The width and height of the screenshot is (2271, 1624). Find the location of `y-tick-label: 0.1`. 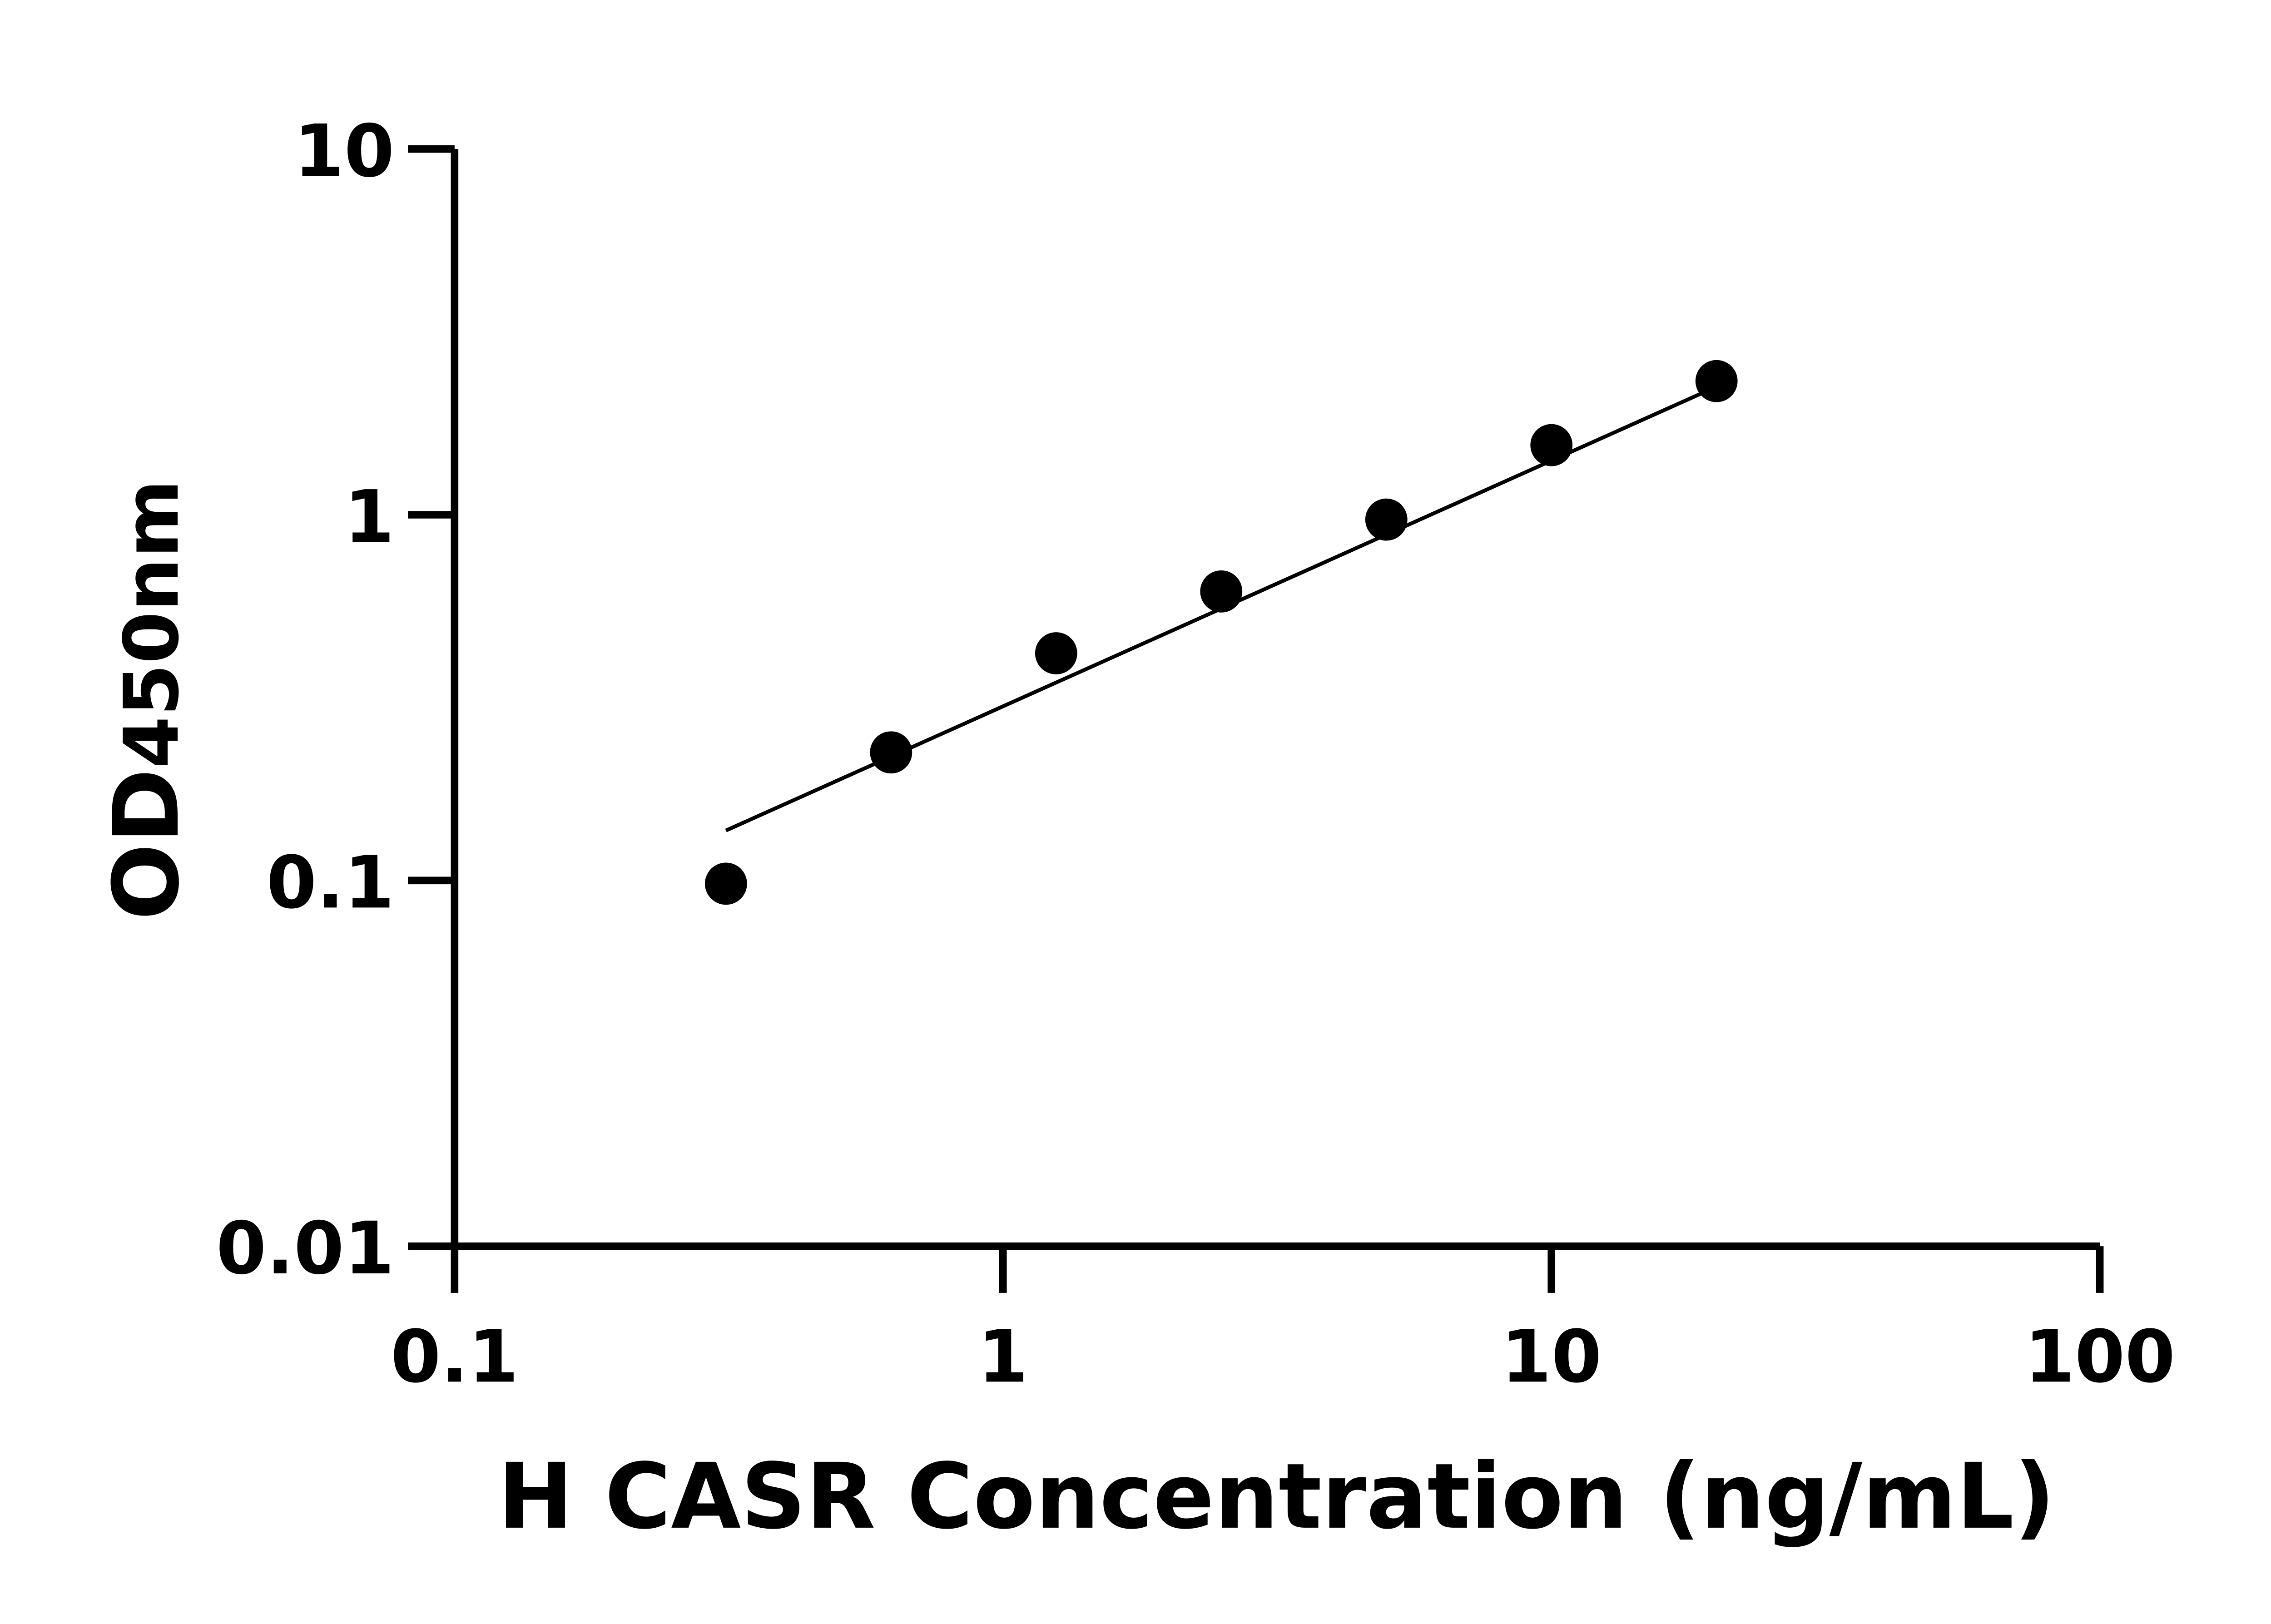

y-tick-label: 0.1 is located at coordinates (331, 882).